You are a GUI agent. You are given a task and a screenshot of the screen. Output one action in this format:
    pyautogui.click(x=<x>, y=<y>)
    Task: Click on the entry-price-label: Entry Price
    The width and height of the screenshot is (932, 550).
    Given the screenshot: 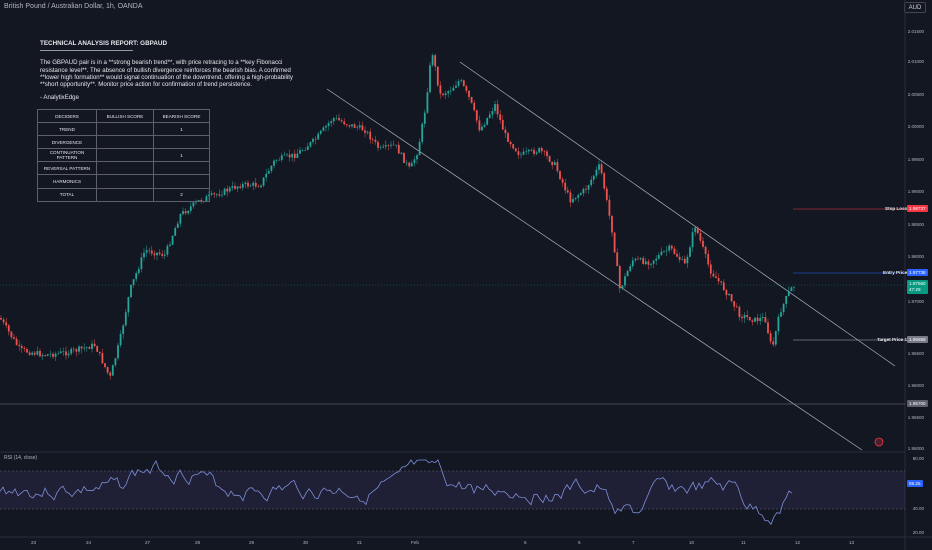 What is the action you would take?
    pyautogui.click(x=895, y=272)
    